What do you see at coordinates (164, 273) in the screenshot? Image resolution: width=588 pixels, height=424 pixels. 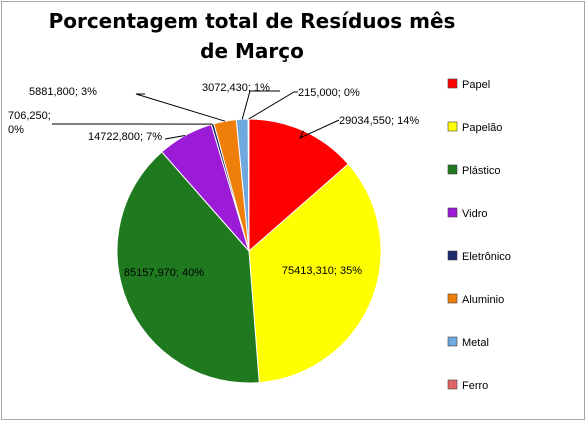 I see `data-label-plastico: 85157,970; 40%` at bounding box center [164, 273].